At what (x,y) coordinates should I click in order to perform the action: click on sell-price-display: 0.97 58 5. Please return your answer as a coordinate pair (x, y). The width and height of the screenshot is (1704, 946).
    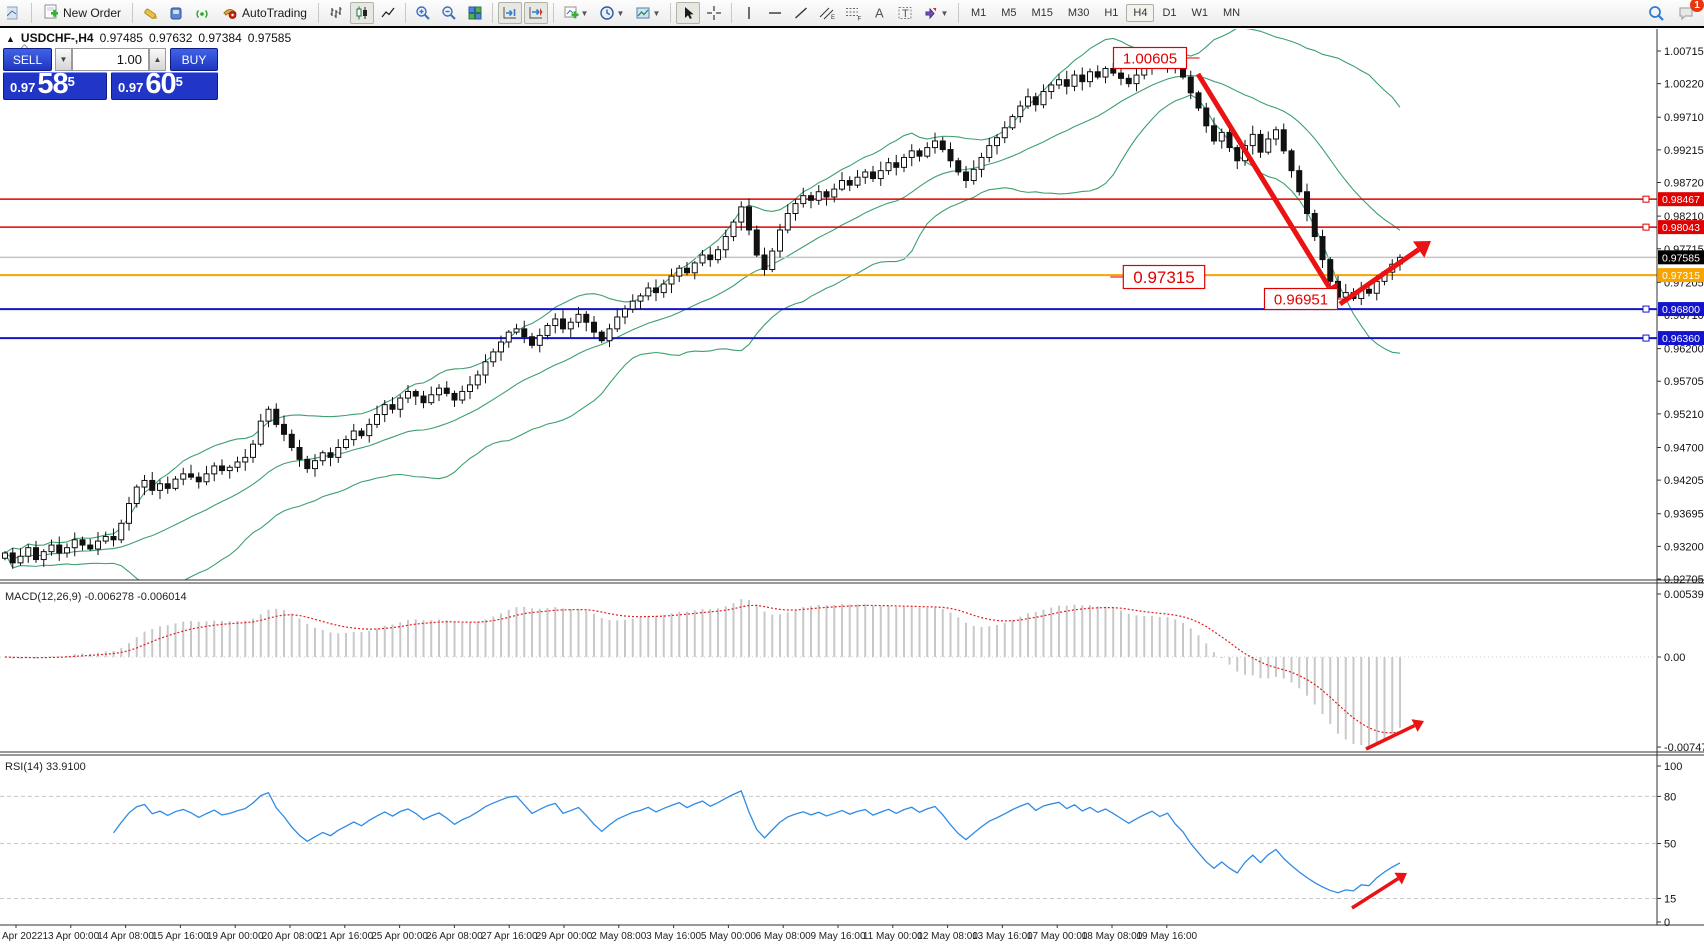
    Looking at the image, I should click on (55, 85).